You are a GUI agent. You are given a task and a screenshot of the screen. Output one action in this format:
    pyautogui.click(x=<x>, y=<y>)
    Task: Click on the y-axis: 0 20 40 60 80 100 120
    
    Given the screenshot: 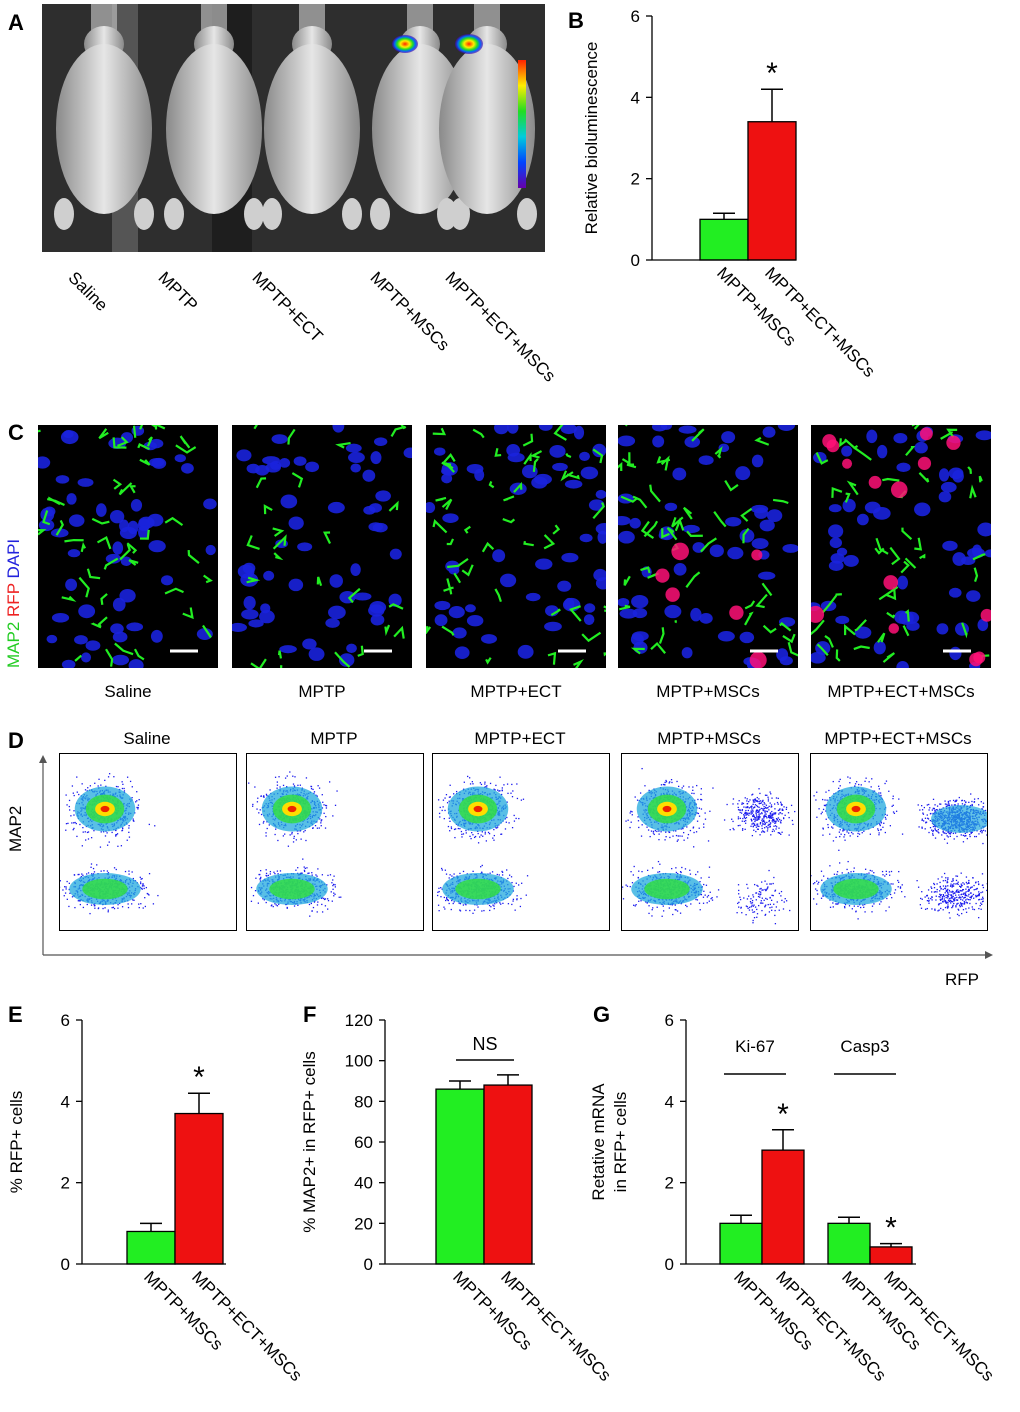 What is the action you would take?
    pyautogui.click(x=365, y=1142)
    